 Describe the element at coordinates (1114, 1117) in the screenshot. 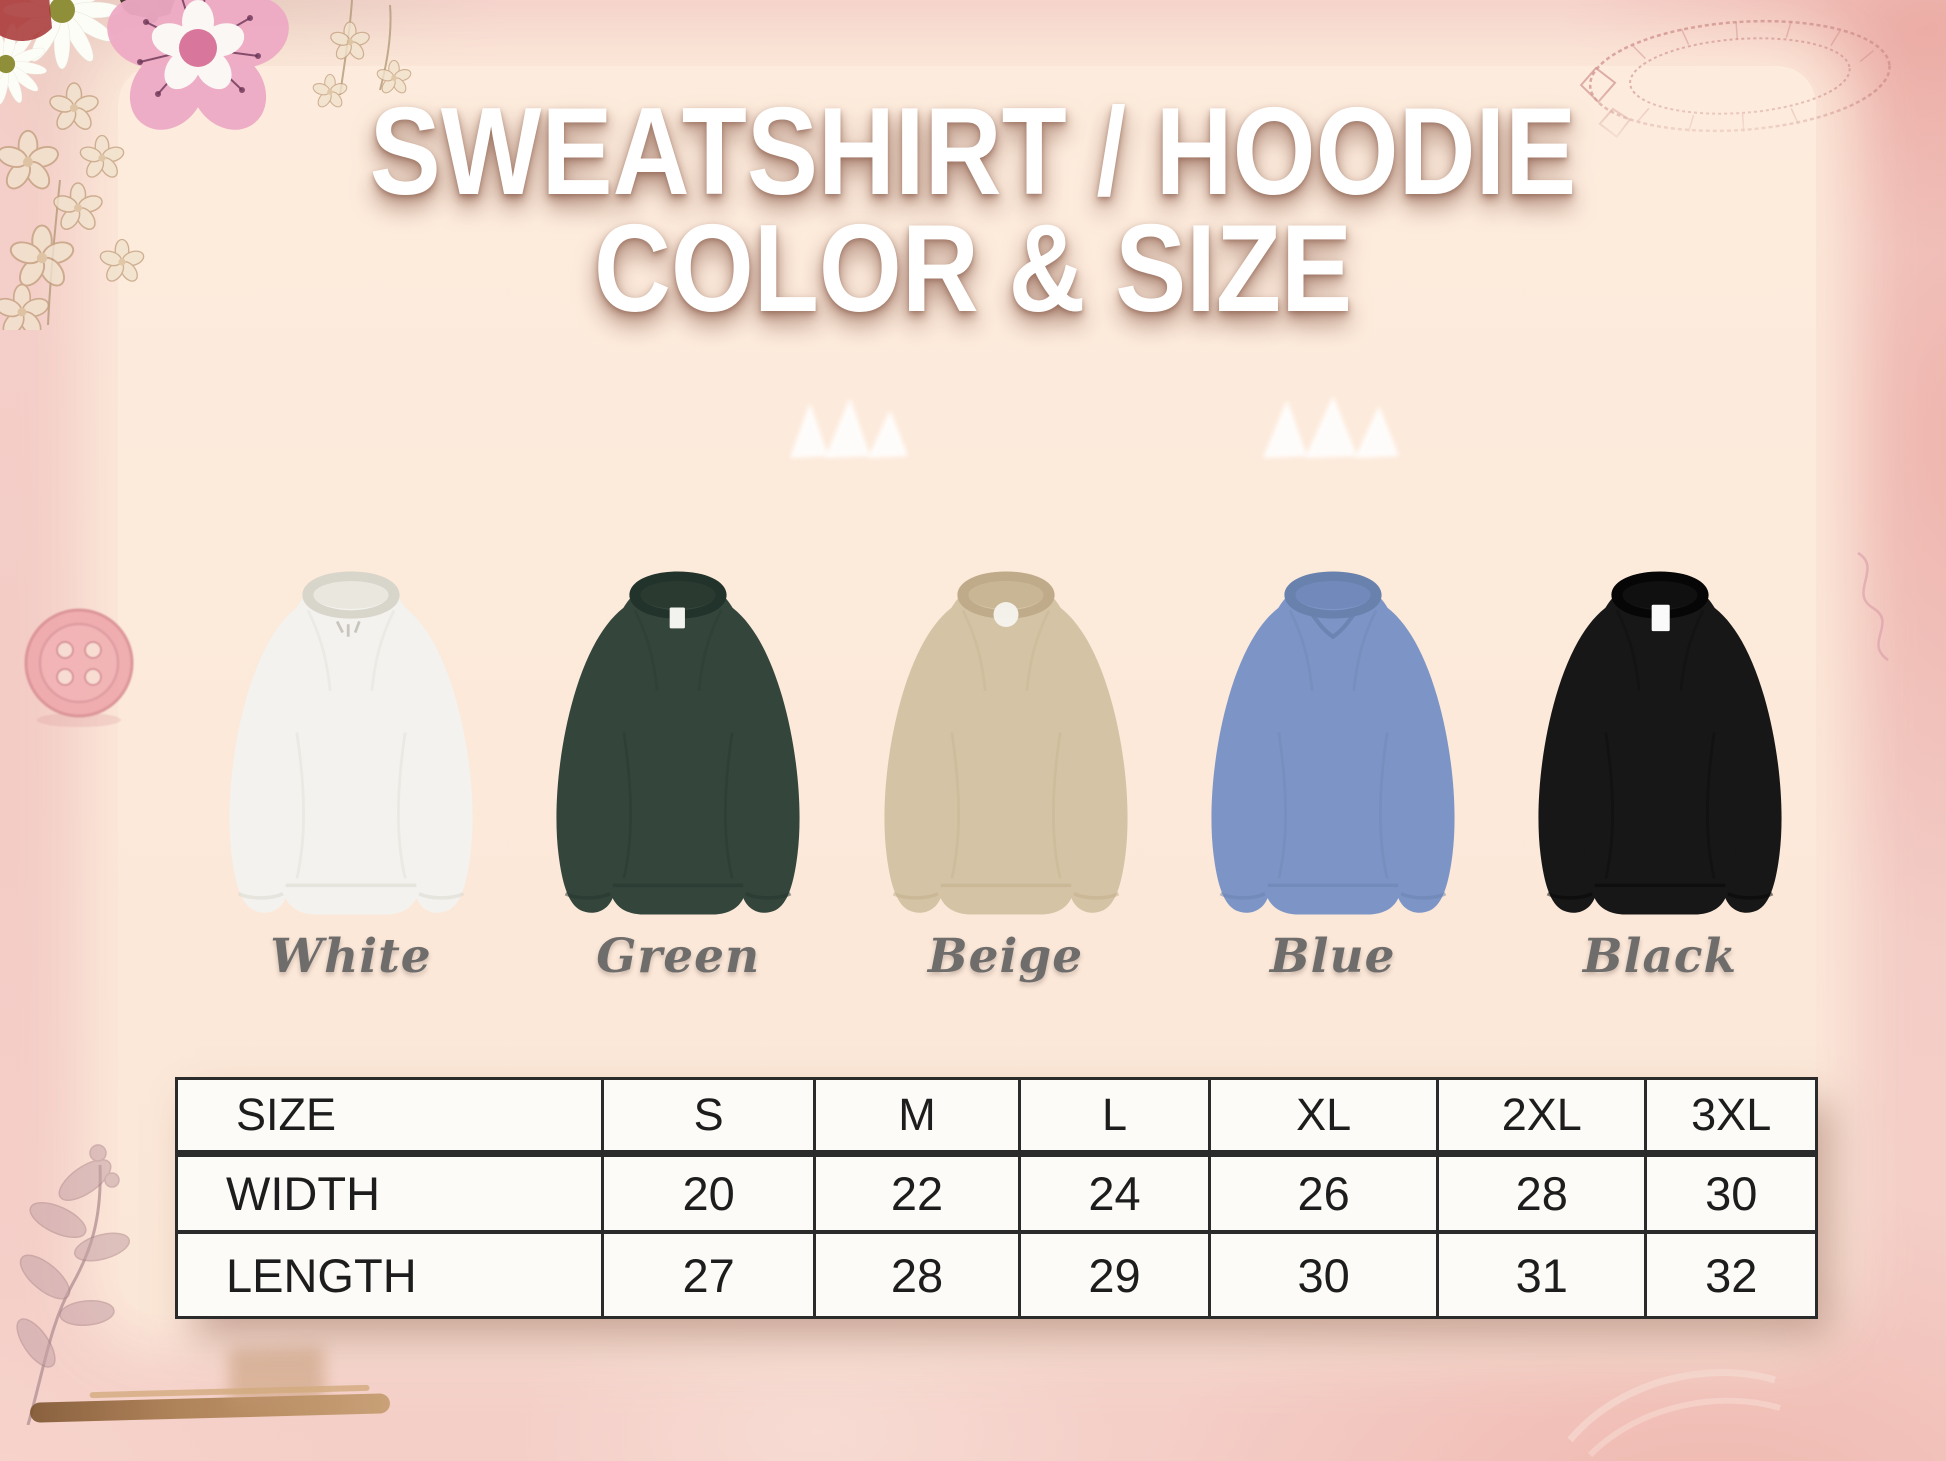

I see `column-header-l: L` at that location.